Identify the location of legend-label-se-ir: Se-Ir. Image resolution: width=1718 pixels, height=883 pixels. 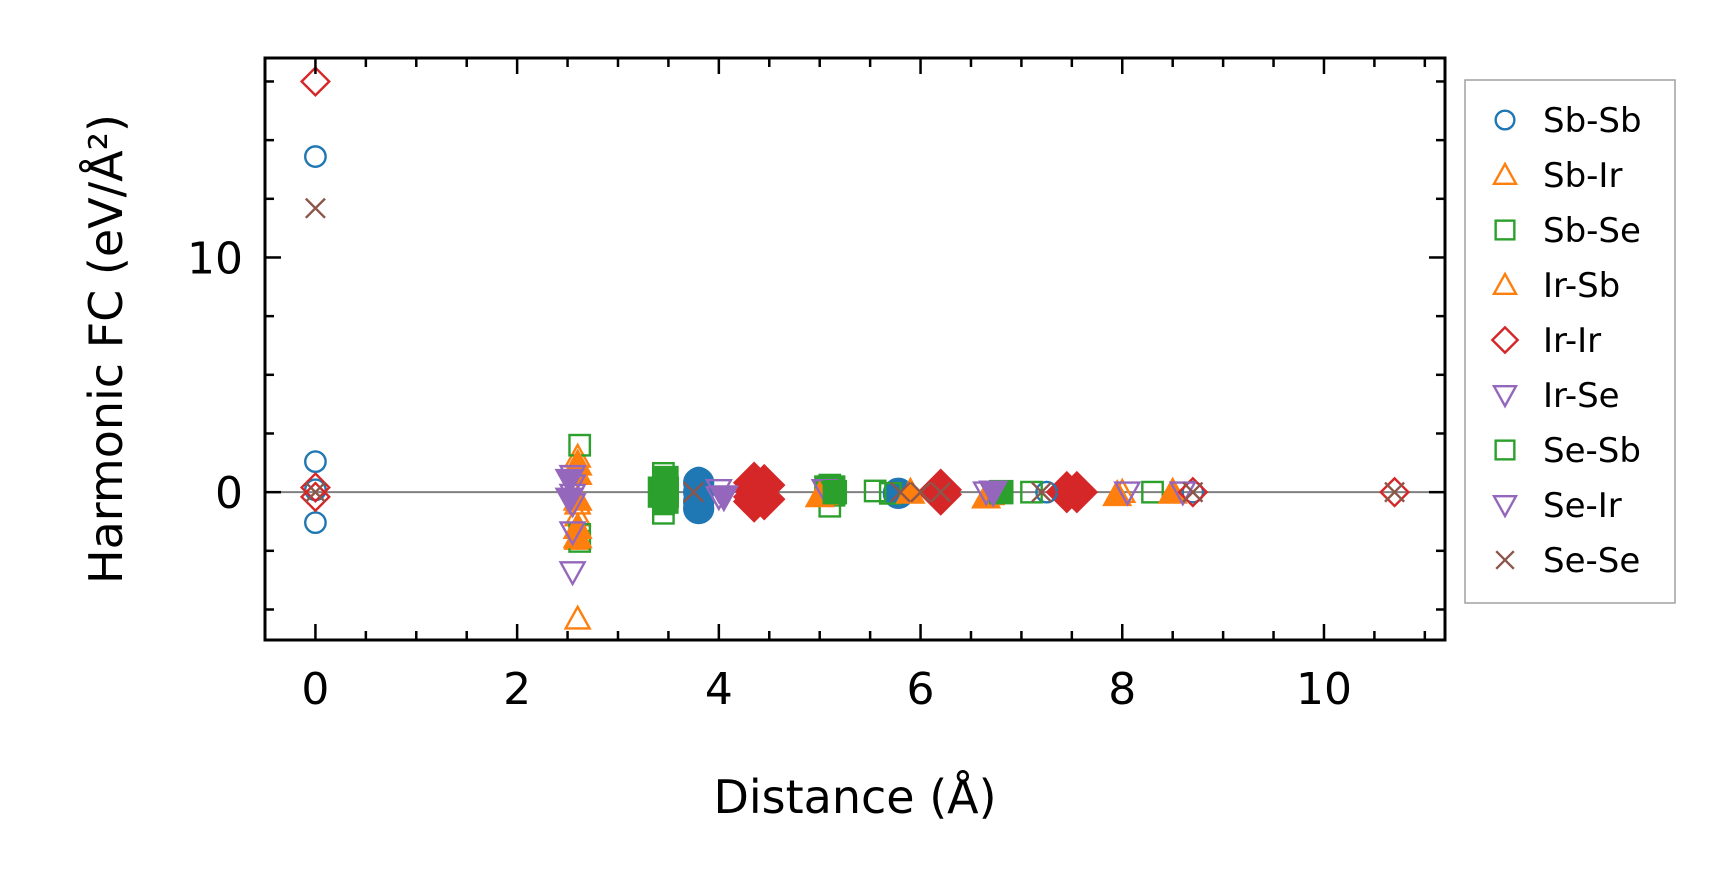
(1582, 506).